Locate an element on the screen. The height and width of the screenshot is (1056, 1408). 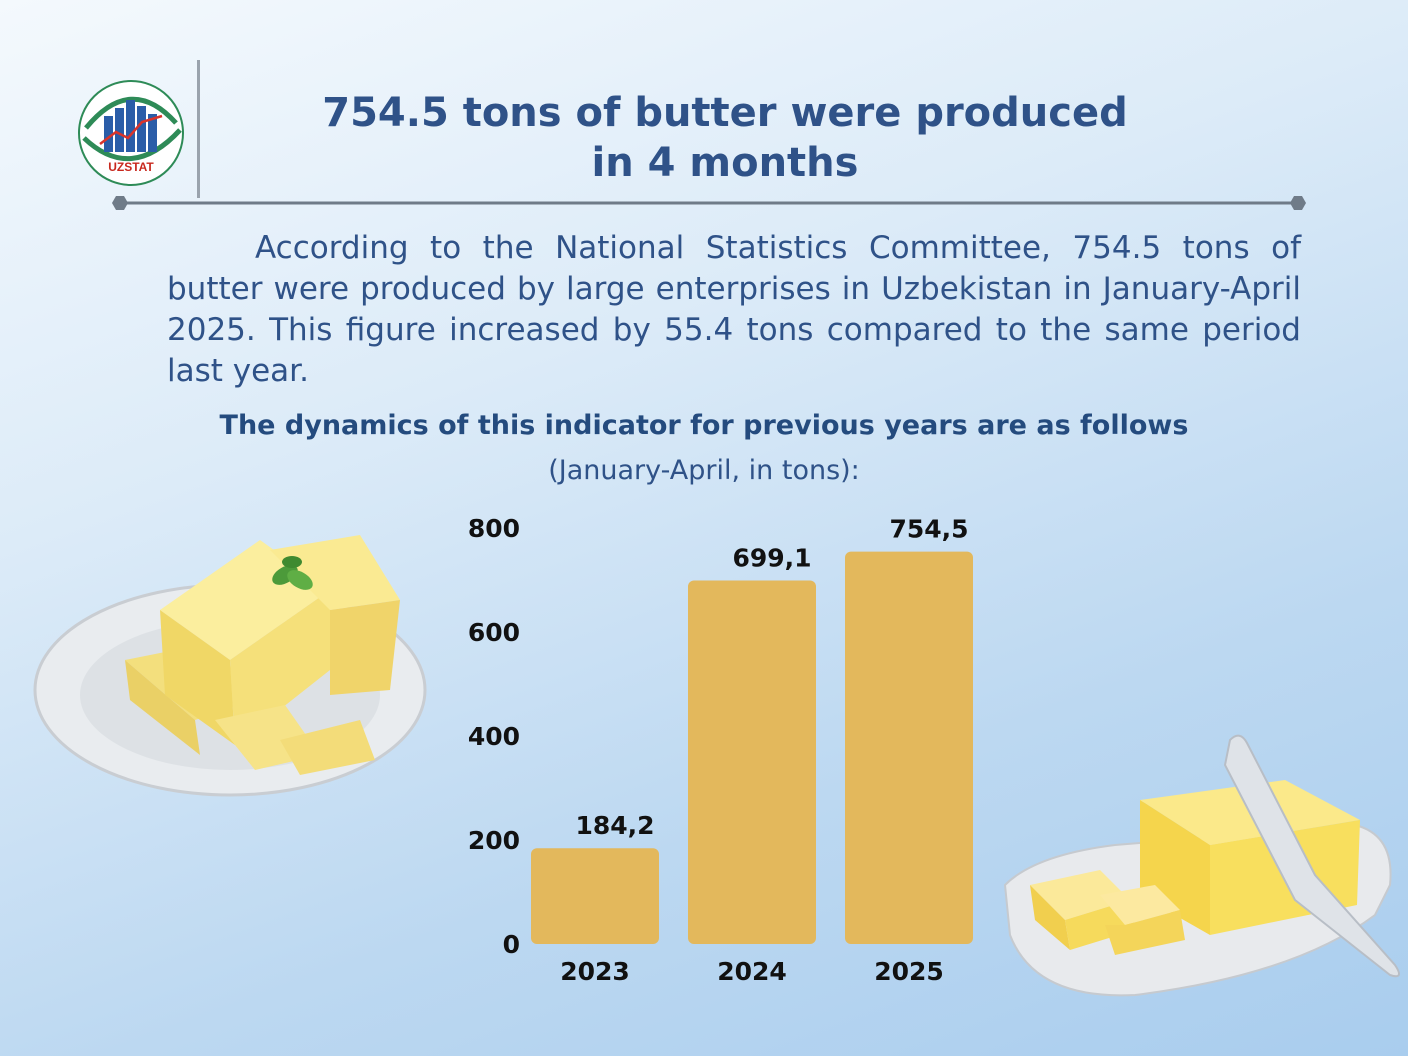
x-tick-label: 2024 is located at coordinates (752, 971).